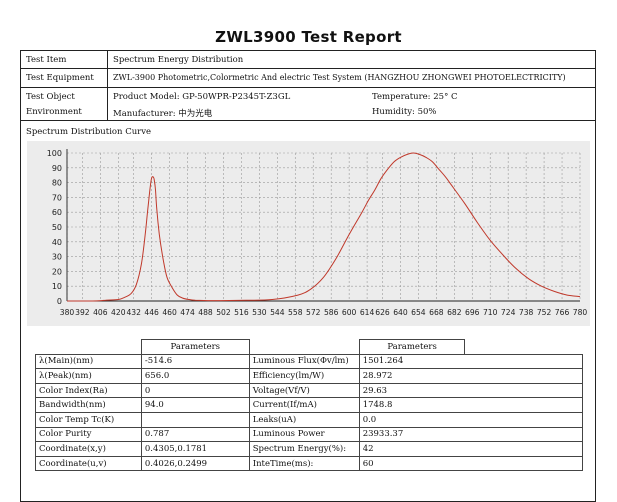  Describe the element at coordinates (57, 168) in the screenshot. I see `y-tick-label: 90` at that location.